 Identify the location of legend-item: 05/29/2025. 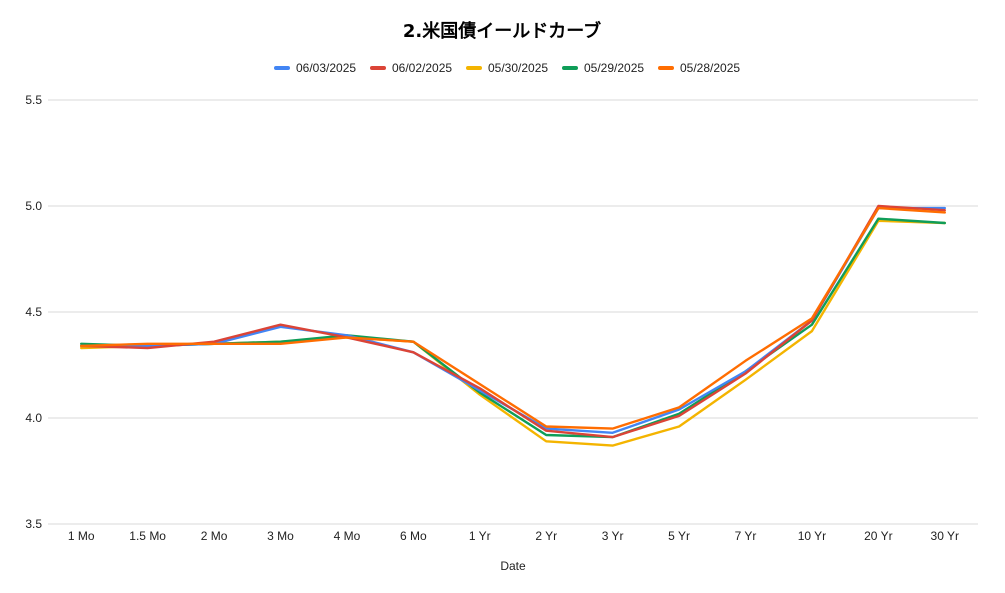
(603, 68).